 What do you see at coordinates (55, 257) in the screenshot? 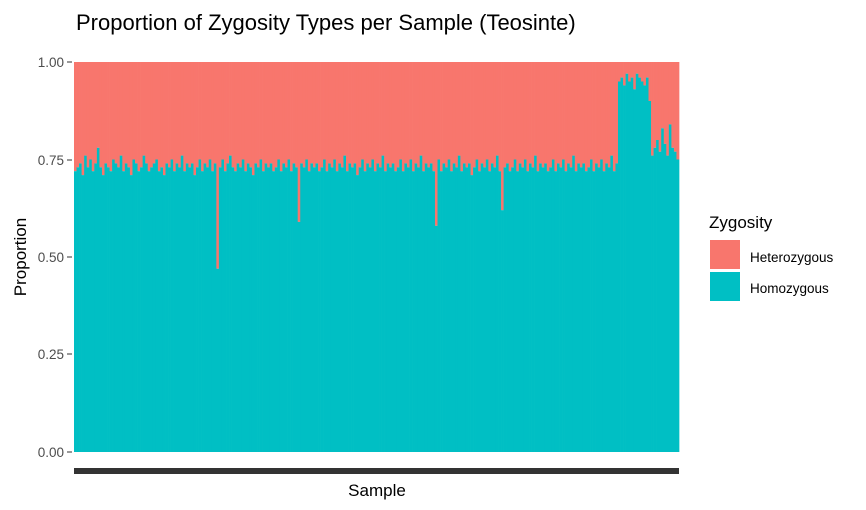
I see `y-axis: 1.00 0.75 0.50 0.25 0.00` at bounding box center [55, 257].